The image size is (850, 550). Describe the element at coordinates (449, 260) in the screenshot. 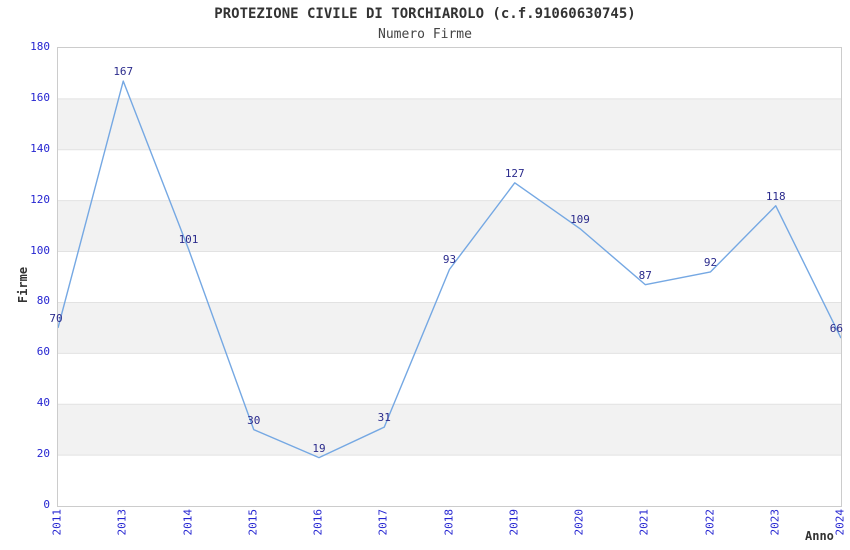

I see `data-point-label: 93` at that location.